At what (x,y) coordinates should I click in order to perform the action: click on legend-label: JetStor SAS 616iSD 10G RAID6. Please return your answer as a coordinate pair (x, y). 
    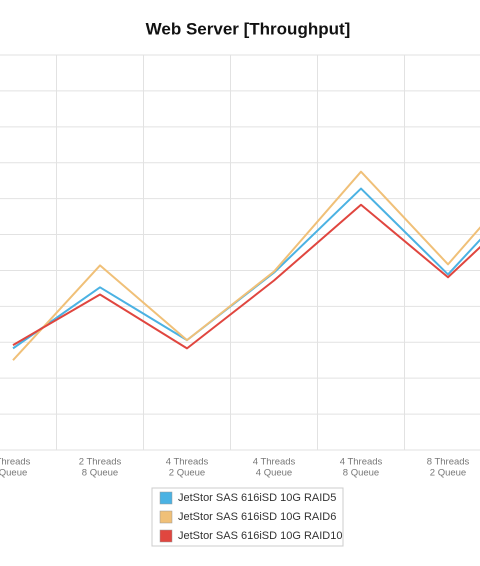
    Looking at the image, I should click on (257, 517).